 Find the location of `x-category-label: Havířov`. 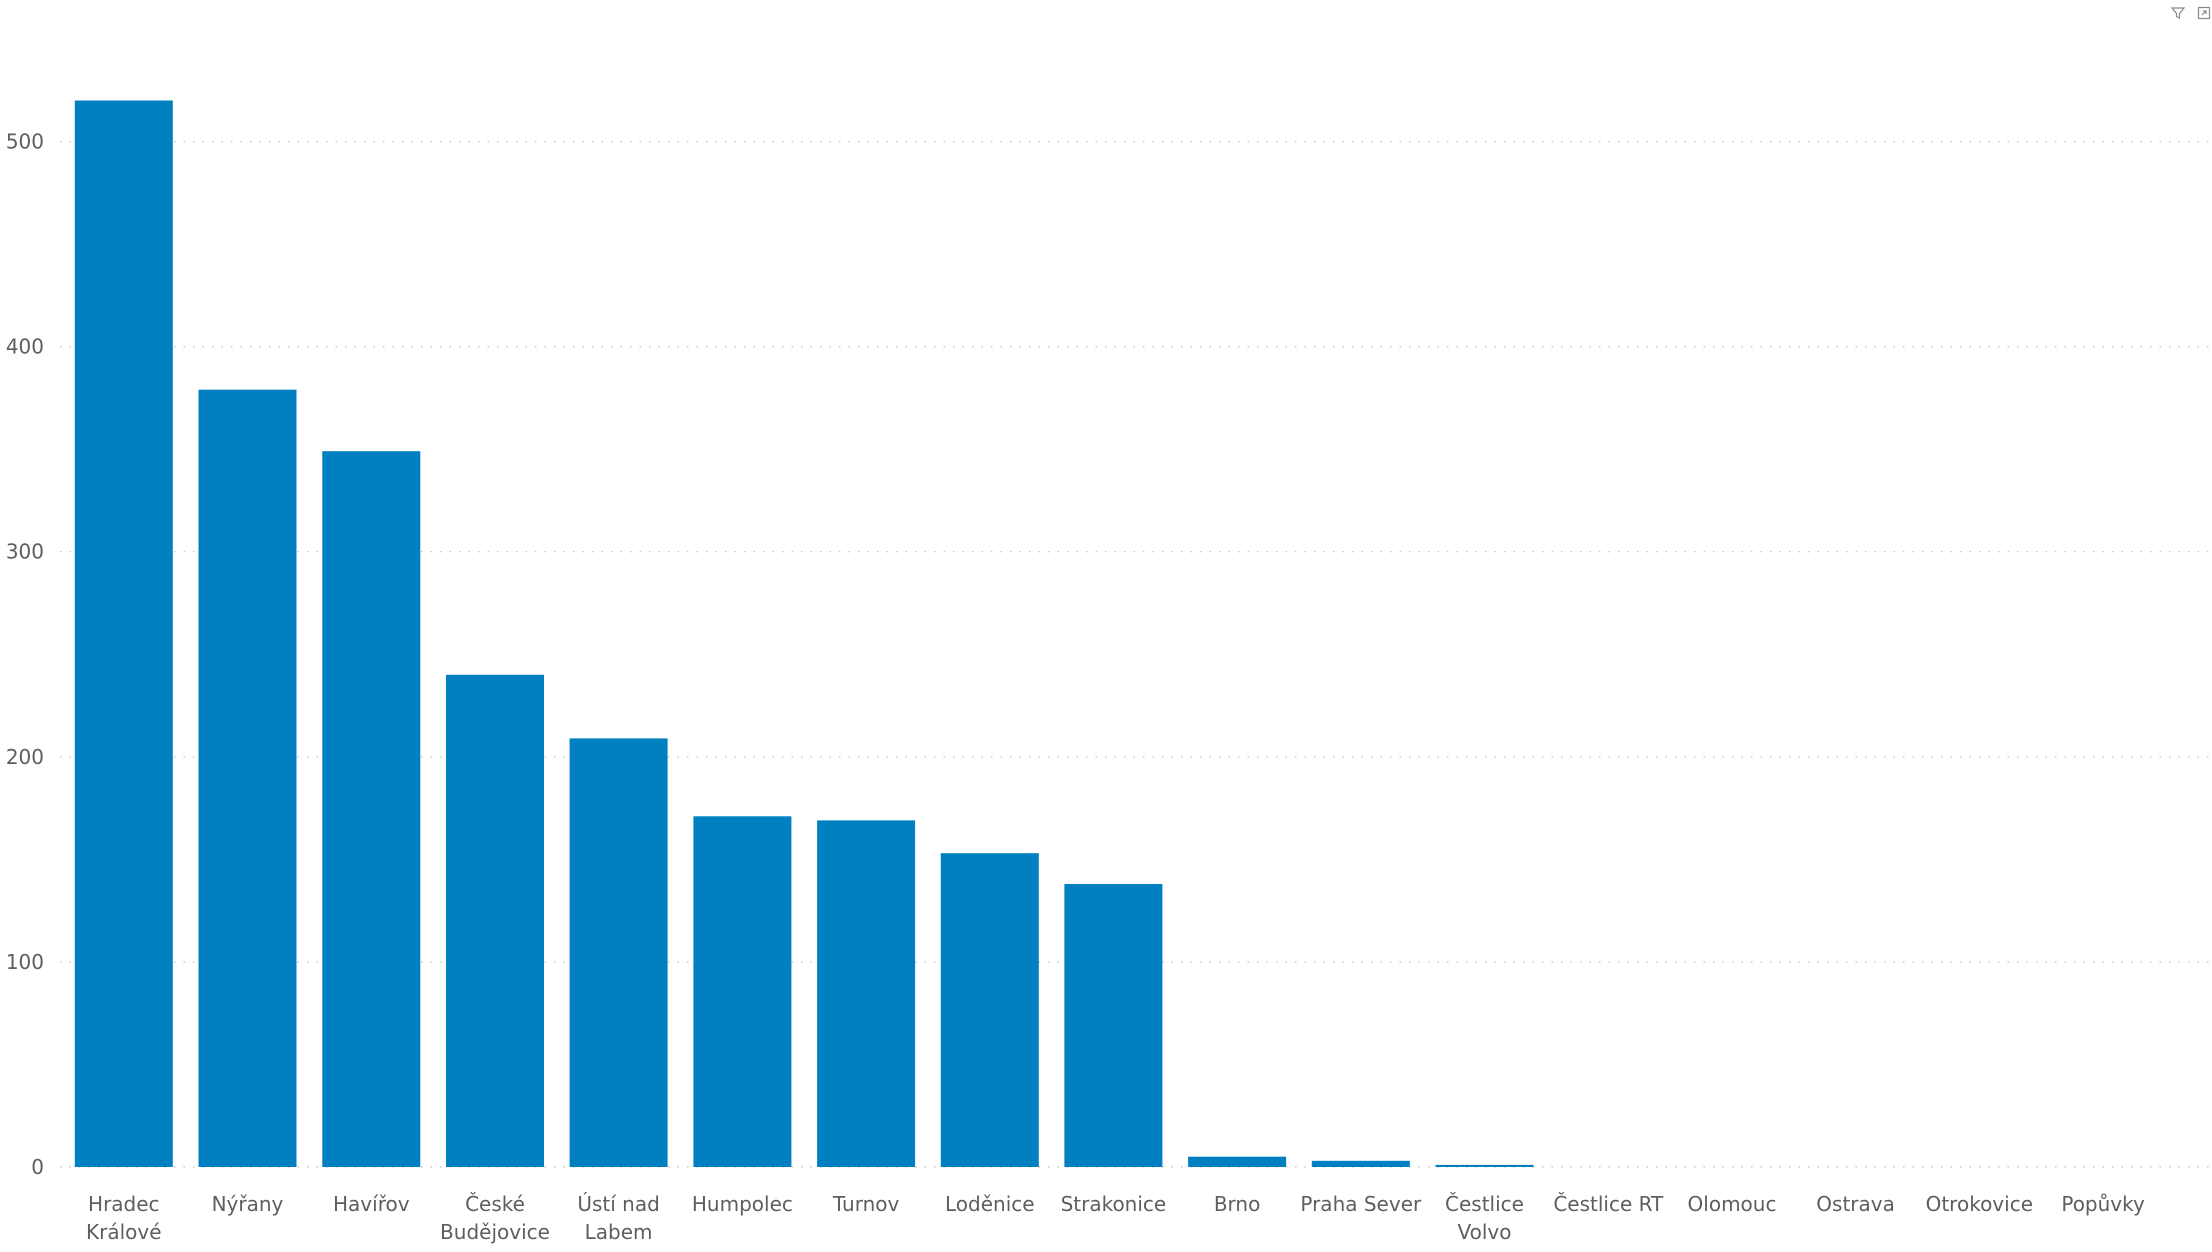

x-category-label: Havířov is located at coordinates (371, 1204).